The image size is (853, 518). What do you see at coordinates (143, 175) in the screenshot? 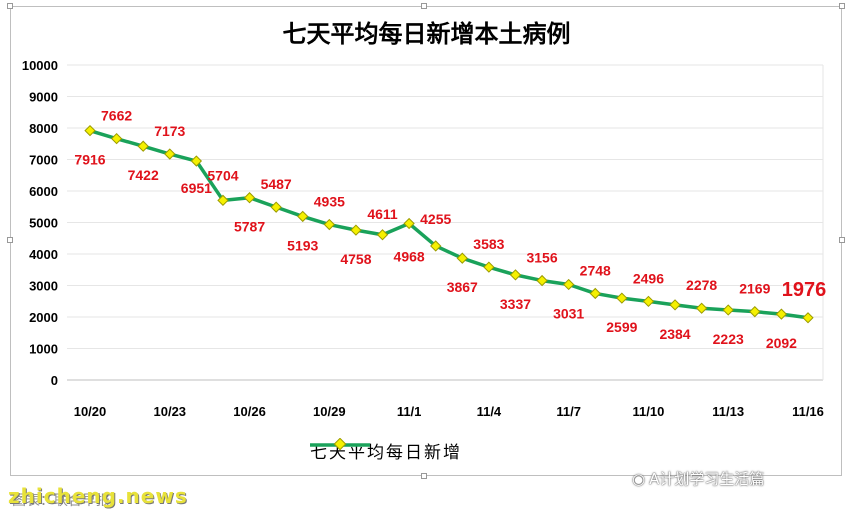
I see `data-label: 7422` at bounding box center [143, 175].